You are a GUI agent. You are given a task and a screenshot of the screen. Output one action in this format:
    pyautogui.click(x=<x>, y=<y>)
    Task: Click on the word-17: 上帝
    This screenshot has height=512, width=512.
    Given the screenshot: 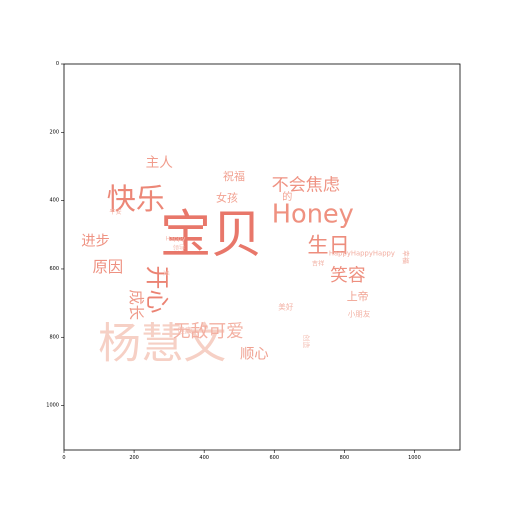 What is the action you would take?
    pyautogui.click(x=358, y=296)
    